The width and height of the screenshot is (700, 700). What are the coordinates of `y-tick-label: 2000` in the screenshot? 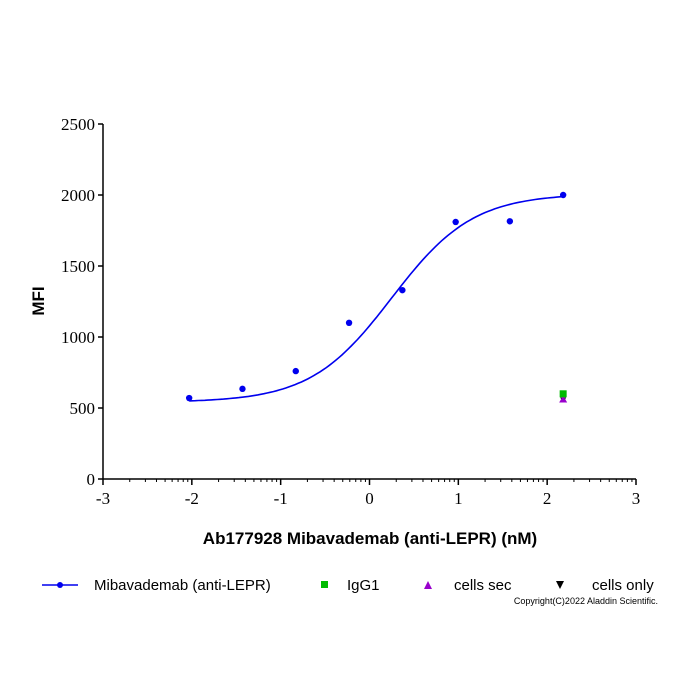 It's located at (78, 195).